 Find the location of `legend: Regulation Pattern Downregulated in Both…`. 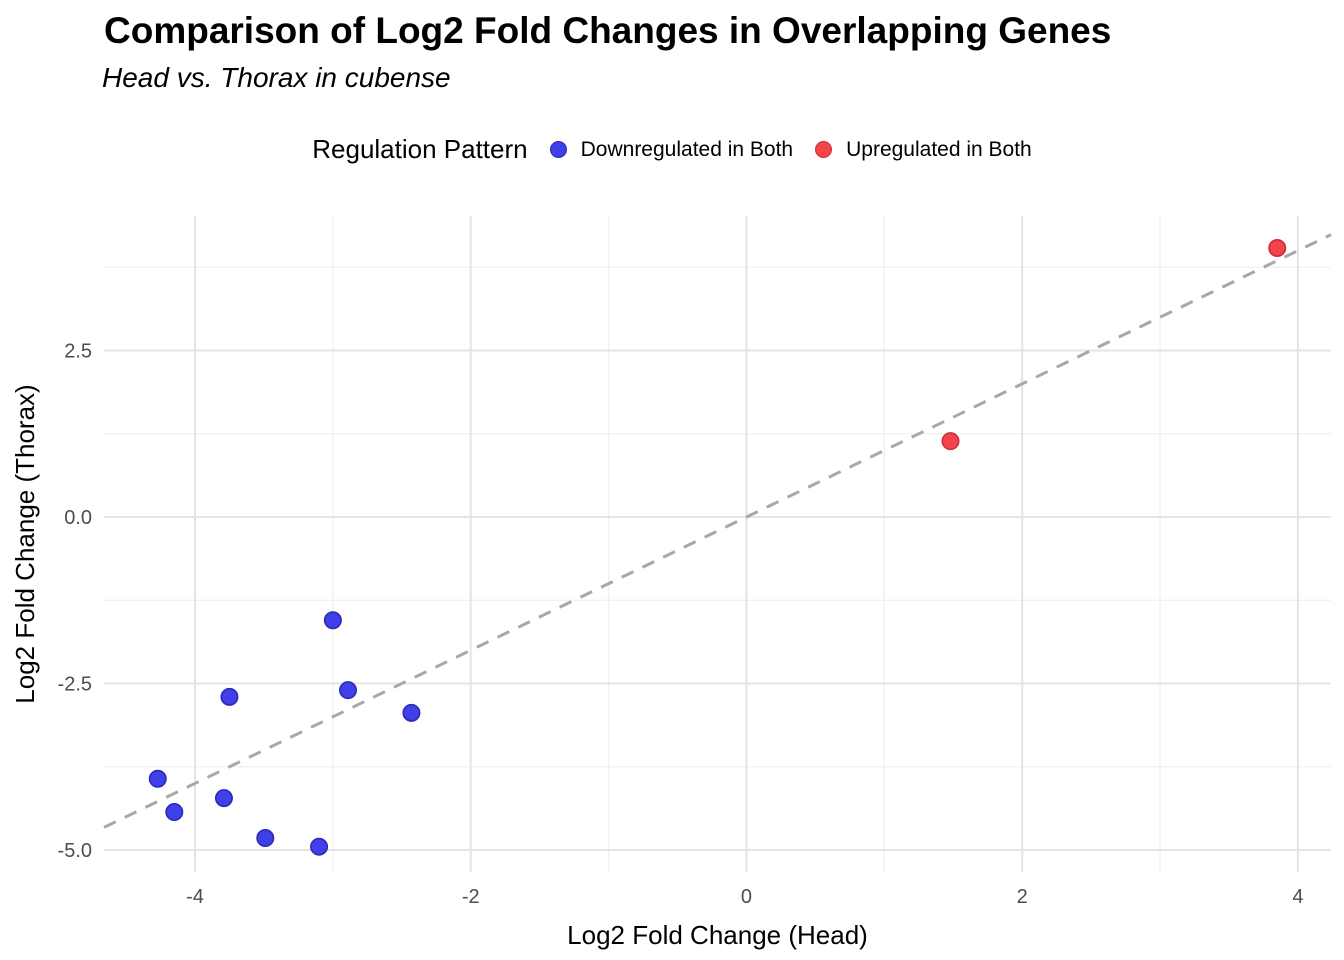

legend: Regulation Pattern Downregulated in Both… is located at coordinates (672, 149).